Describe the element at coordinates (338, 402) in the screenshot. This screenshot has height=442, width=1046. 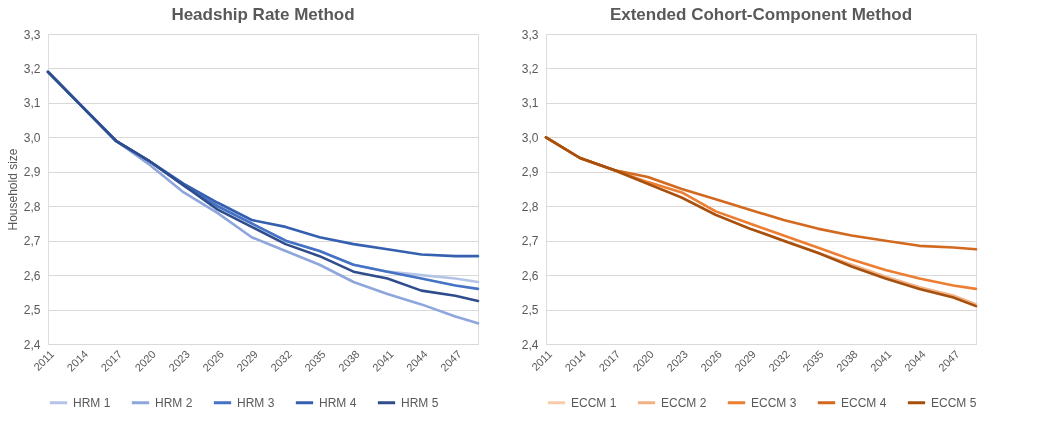
I see `legend-label: HRM 4` at that location.